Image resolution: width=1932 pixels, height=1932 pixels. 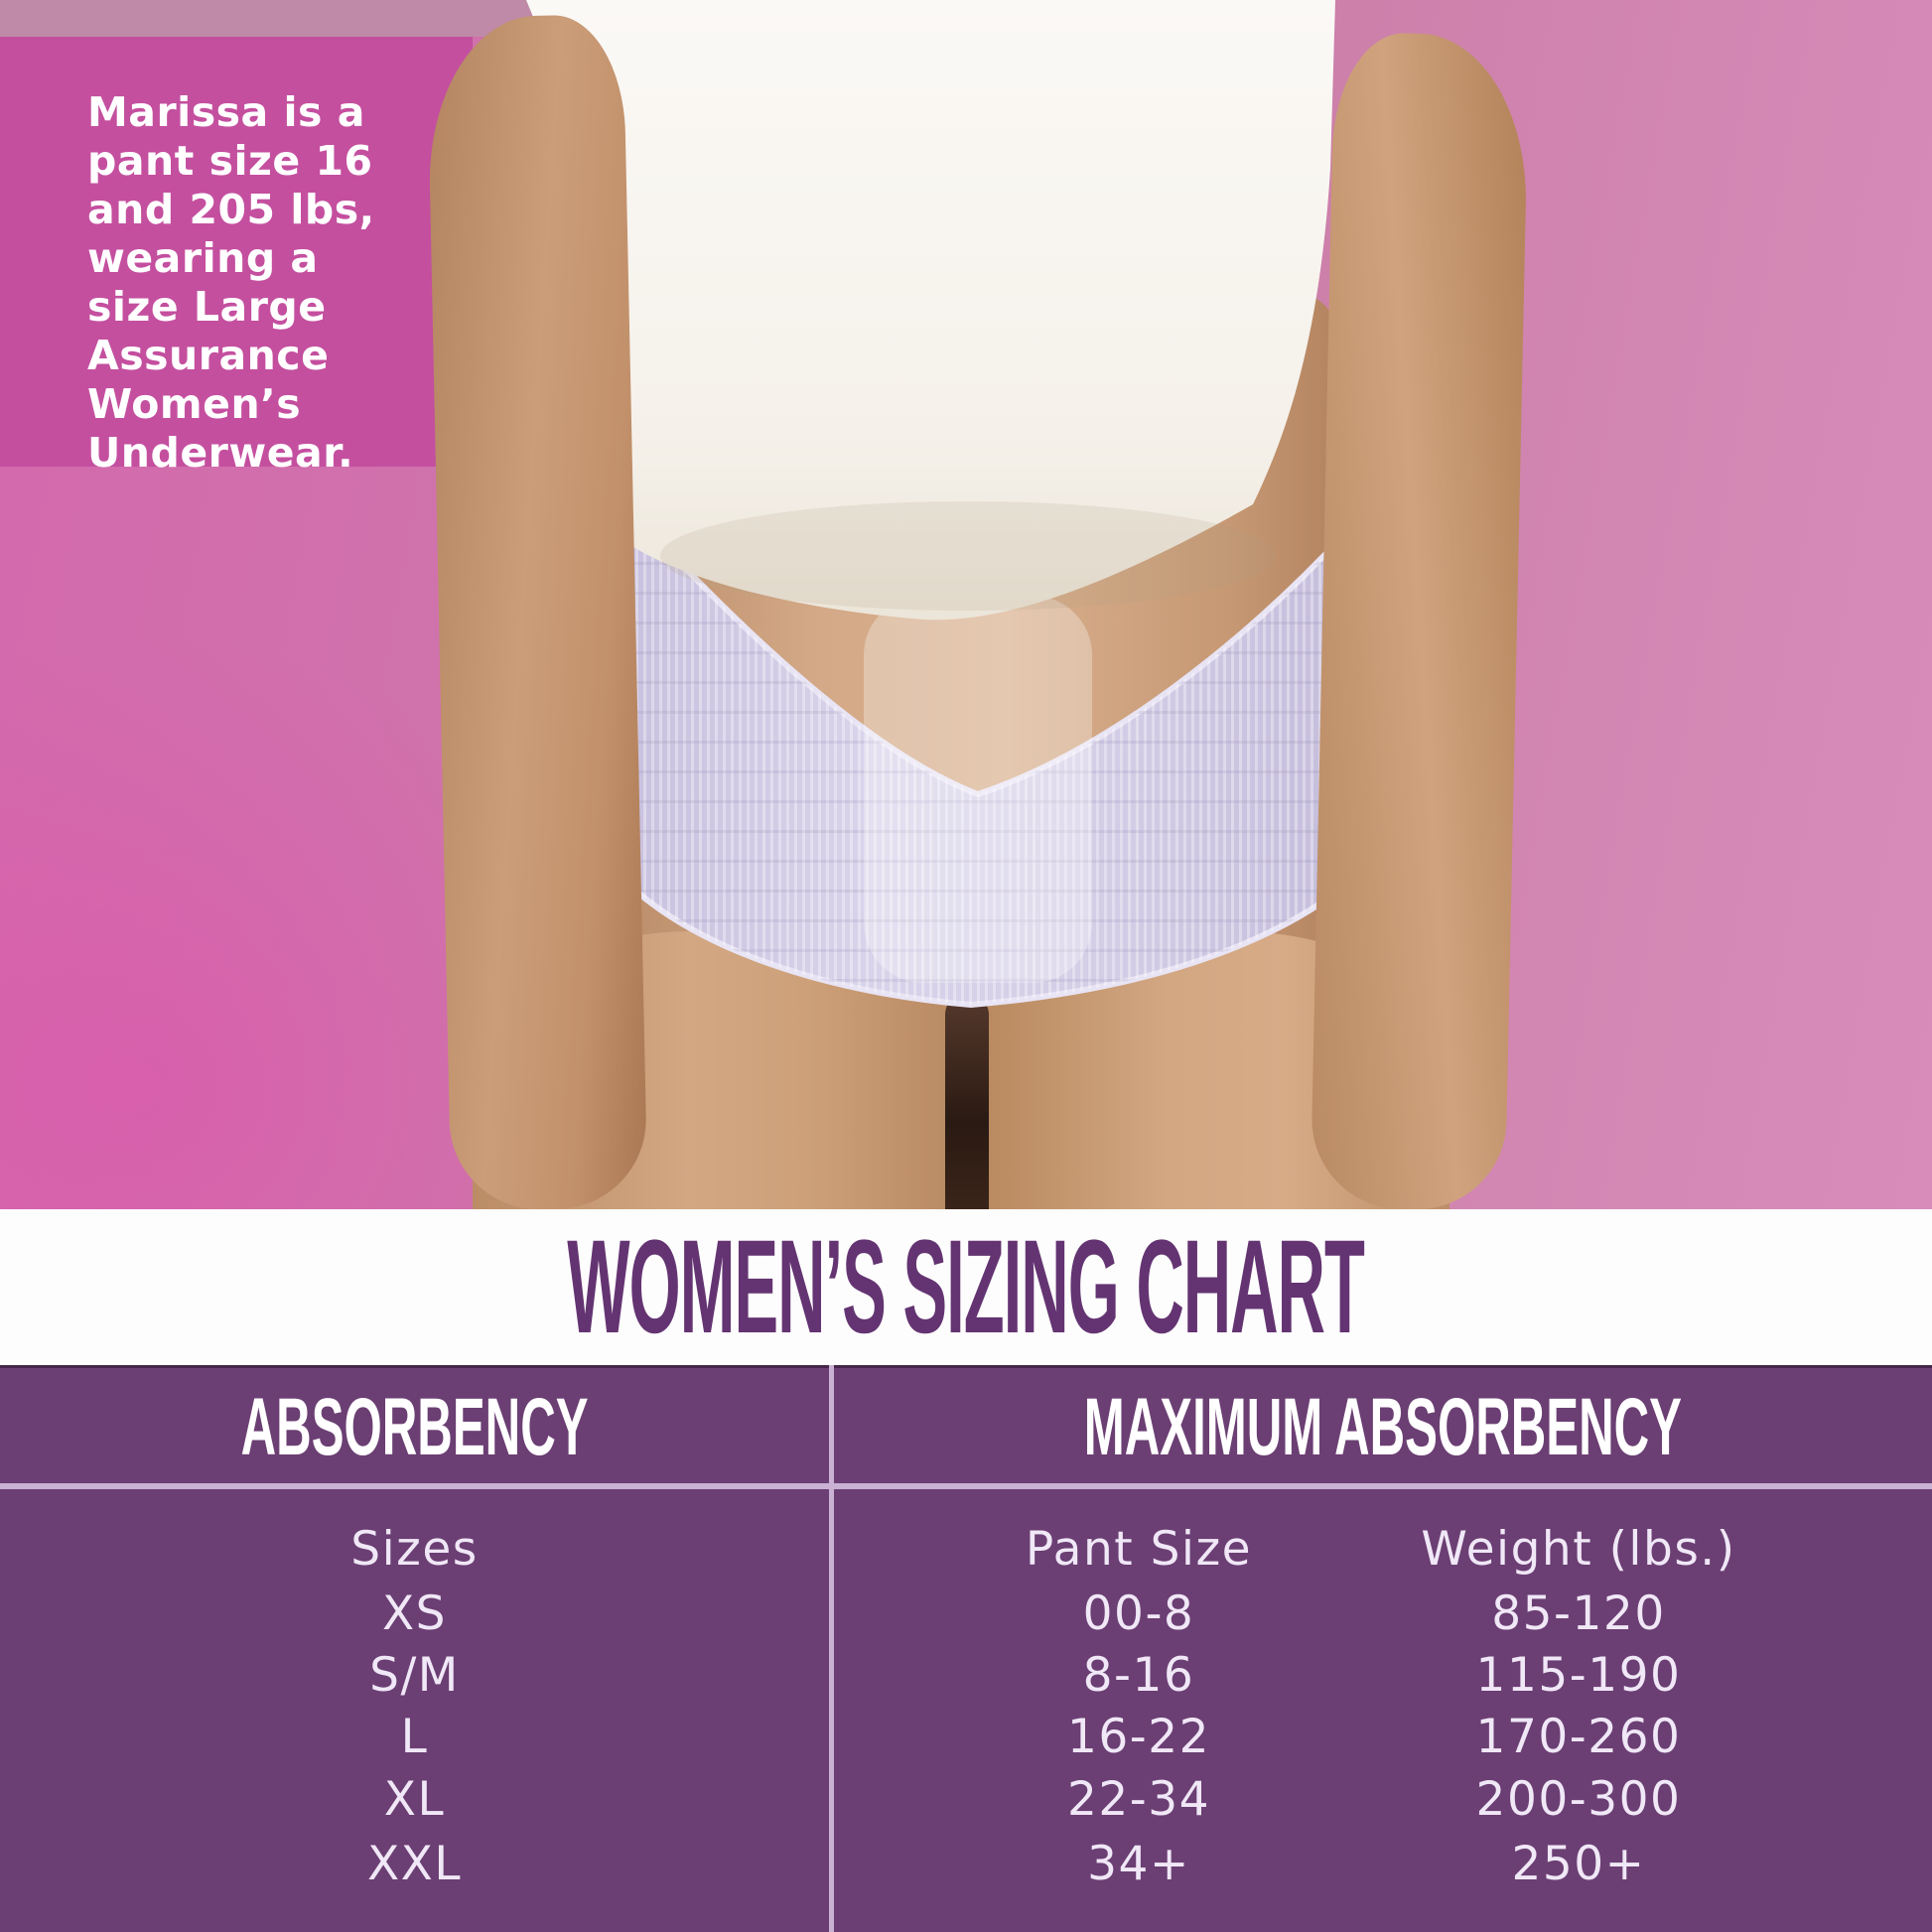 What do you see at coordinates (226, 112) in the screenshot?
I see `caption-line: Marissa is a` at bounding box center [226, 112].